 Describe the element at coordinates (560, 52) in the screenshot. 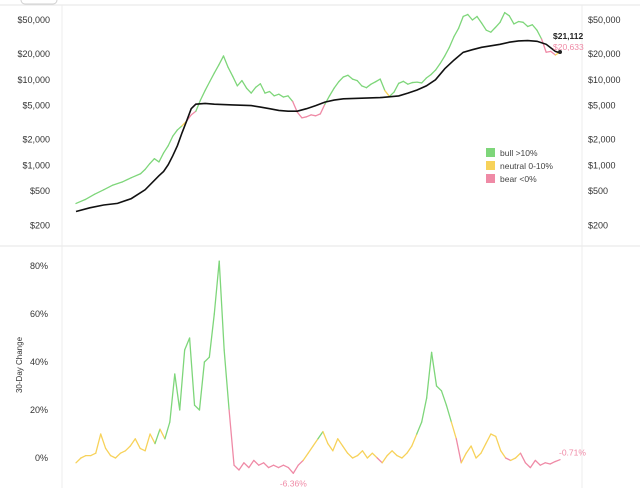

I see `price-end-dot` at that location.